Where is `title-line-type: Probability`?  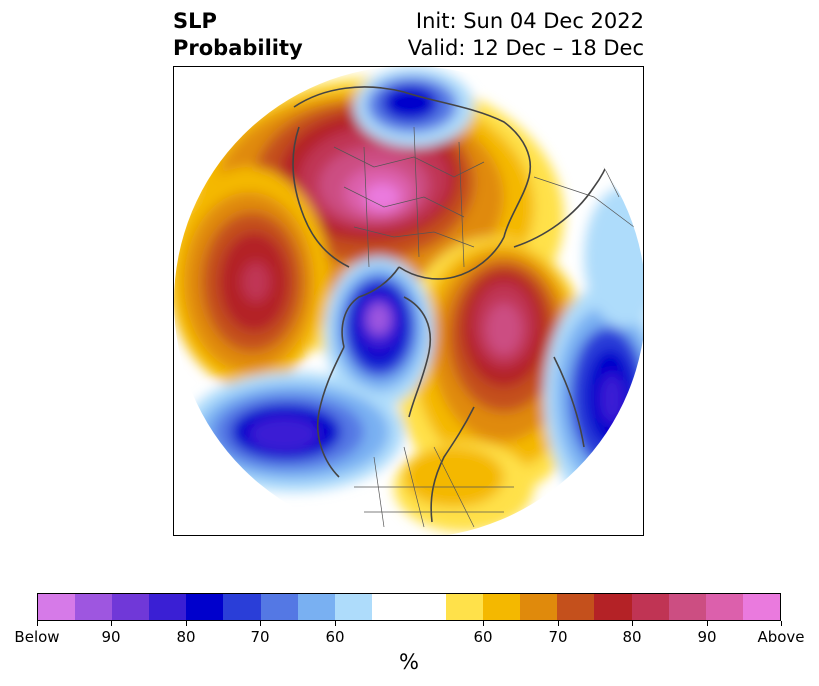 title-line-type: Probability is located at coordinates (238, 48).